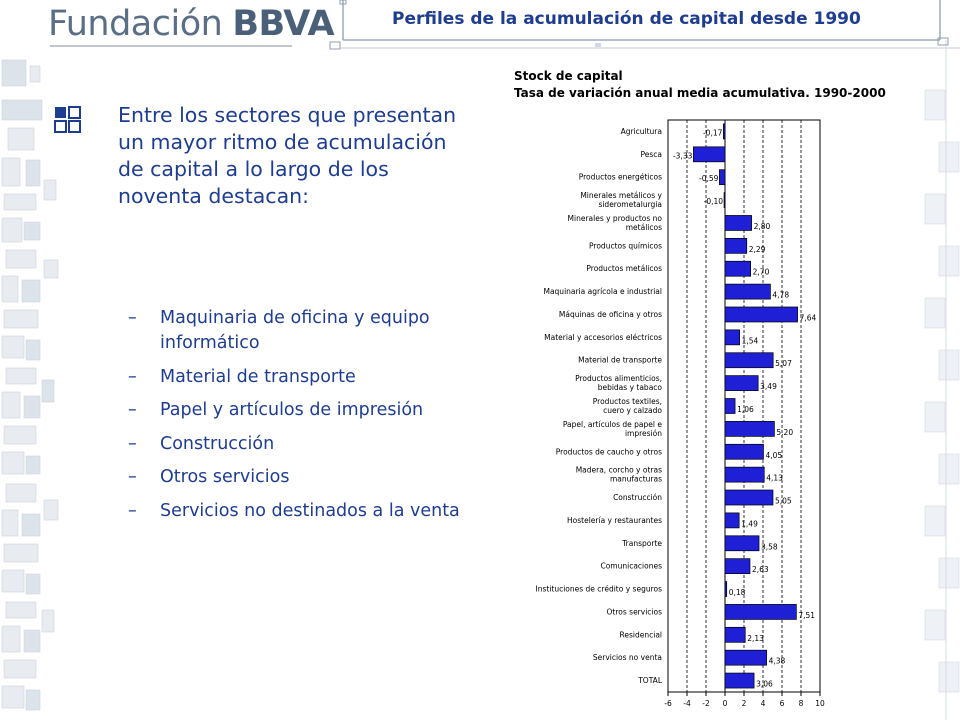  I want to click on logo-word-fundacion: Fundación, so click(135, 24).